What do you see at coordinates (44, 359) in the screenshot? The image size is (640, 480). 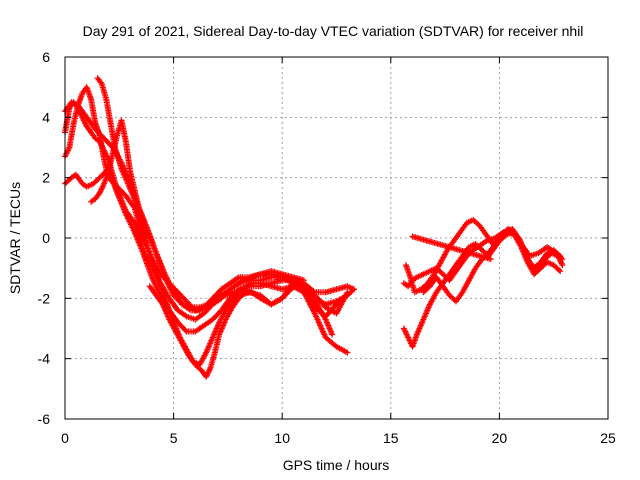 I see `y-tick-label: -4` at bounding box center [44, 359].